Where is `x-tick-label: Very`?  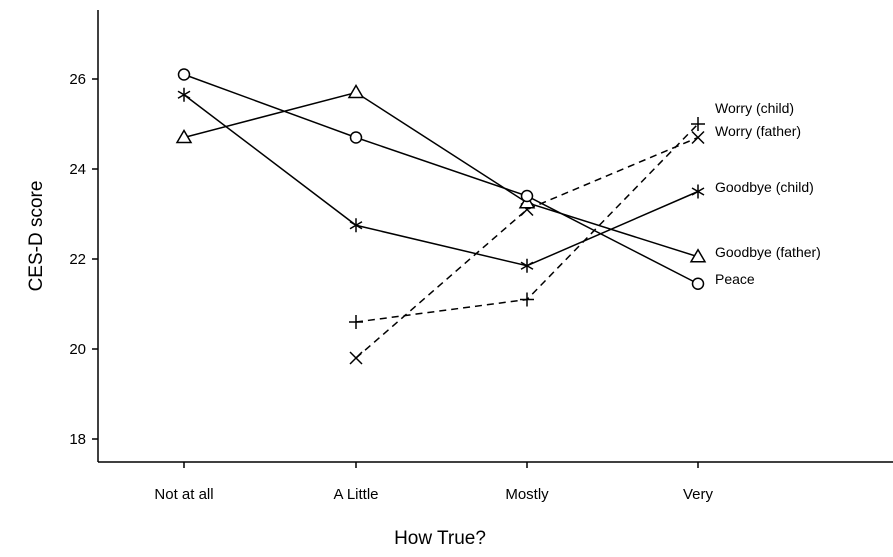
x-tick-label: Very is located at coordinates (698, 494).